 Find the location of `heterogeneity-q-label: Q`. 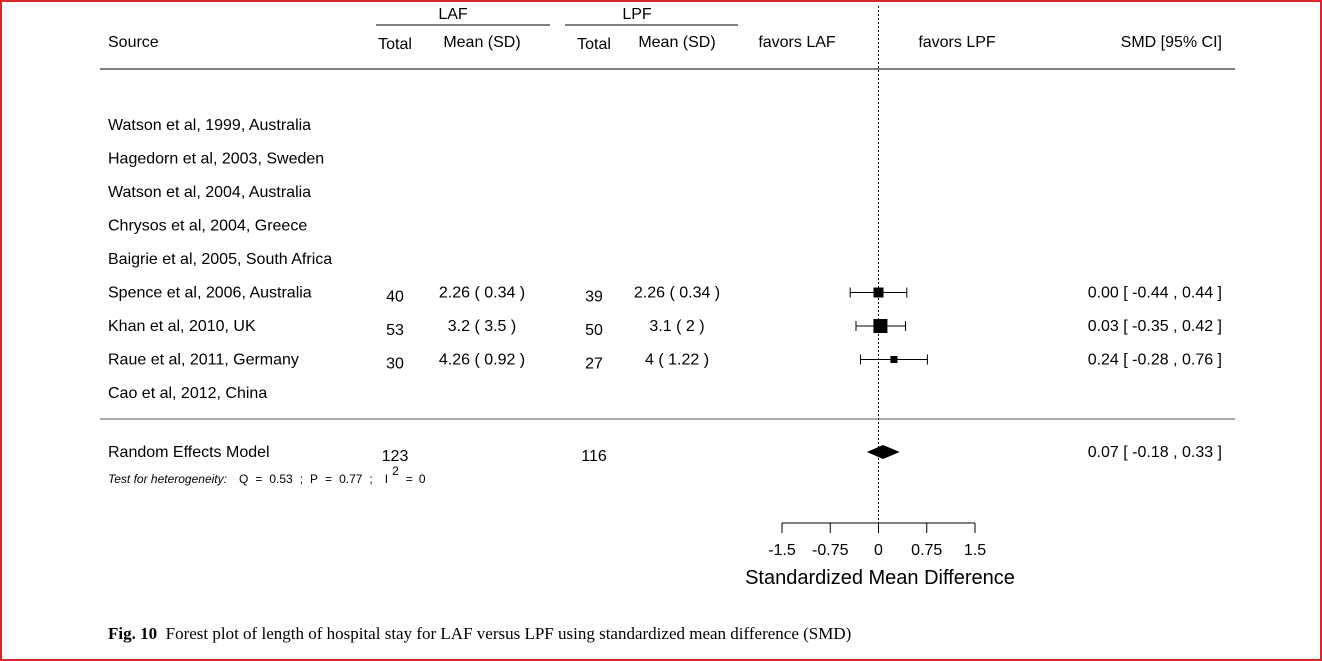

heterogeneity-q-label: Q is located at coordinates (243, 479).